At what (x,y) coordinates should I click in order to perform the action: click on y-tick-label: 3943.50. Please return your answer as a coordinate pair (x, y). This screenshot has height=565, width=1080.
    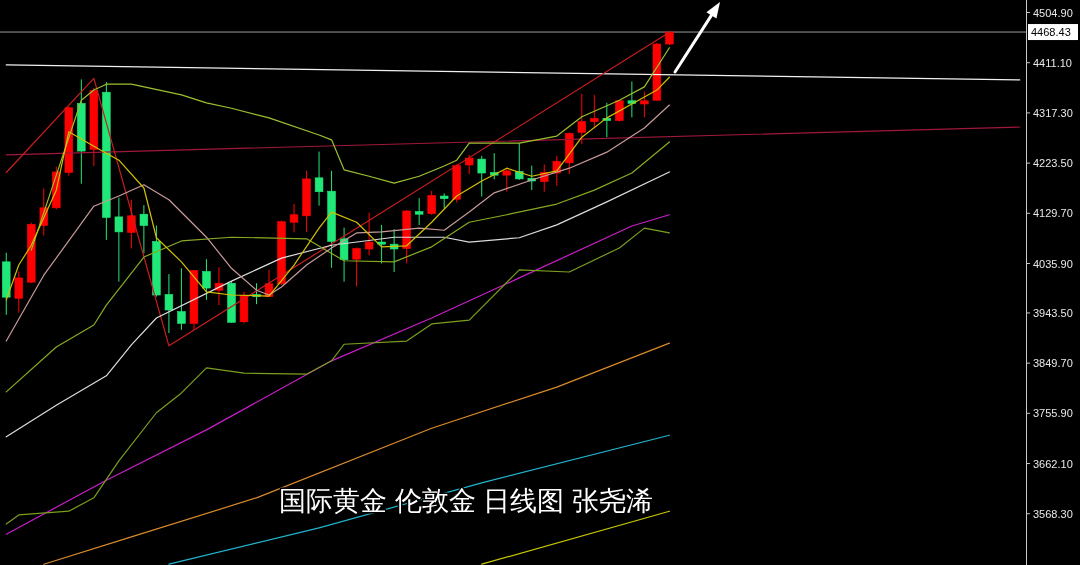
    Looking at the image, I should click on (1053, 312).